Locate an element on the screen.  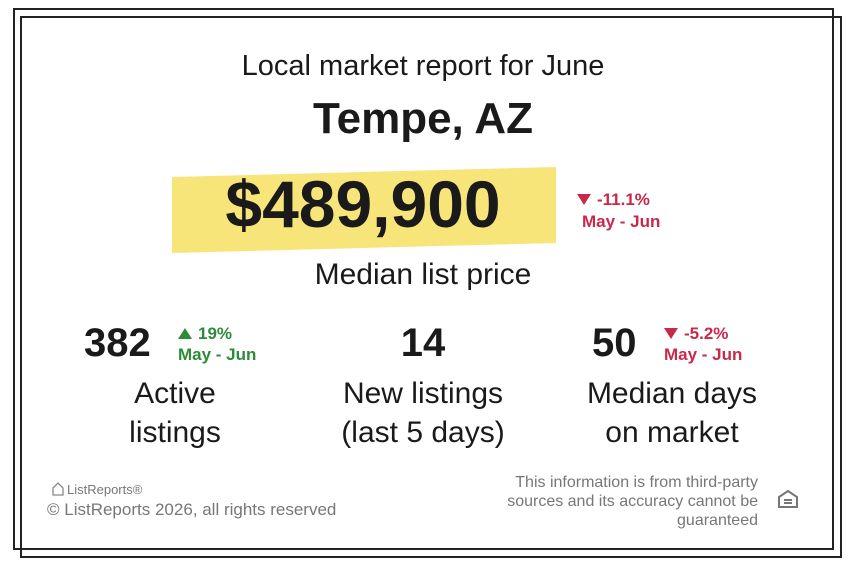
change-value: -11.1% is located at coordinates (623, 199).